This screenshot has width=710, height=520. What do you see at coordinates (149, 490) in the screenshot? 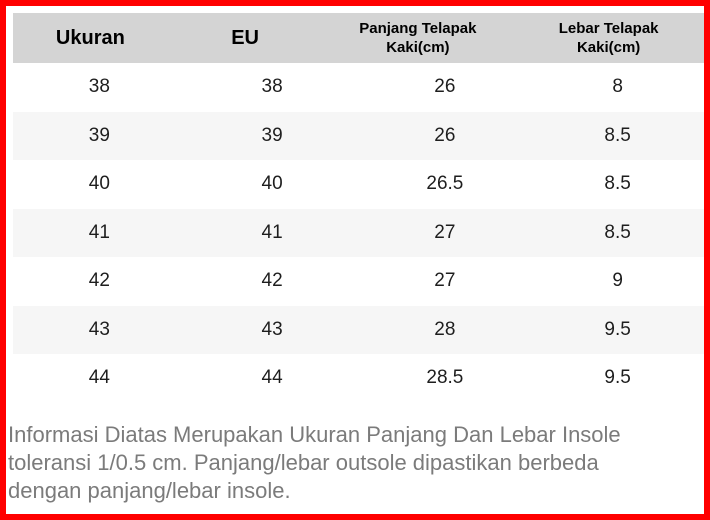
I see `note-line: dengan panjang/lebar insole.` at bounding box center [149, 490].